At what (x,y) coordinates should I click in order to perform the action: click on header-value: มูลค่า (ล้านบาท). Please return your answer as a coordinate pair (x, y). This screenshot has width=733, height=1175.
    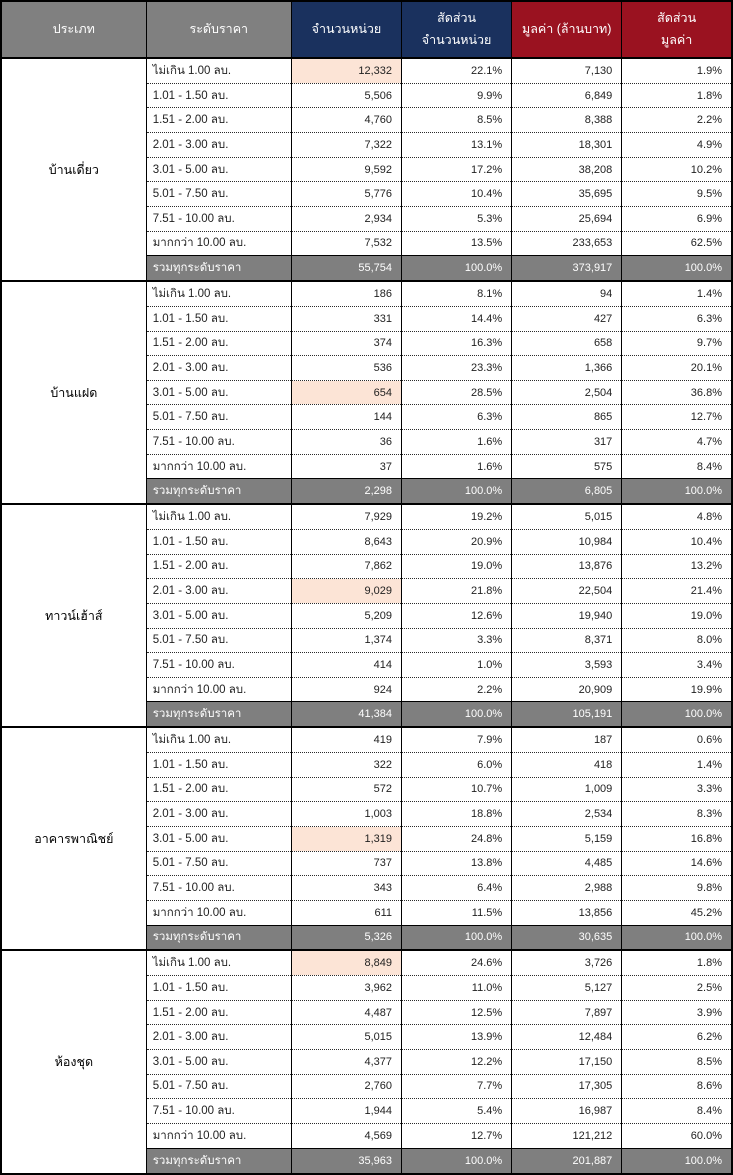
    Looking at the image, I should click on (567, 29).